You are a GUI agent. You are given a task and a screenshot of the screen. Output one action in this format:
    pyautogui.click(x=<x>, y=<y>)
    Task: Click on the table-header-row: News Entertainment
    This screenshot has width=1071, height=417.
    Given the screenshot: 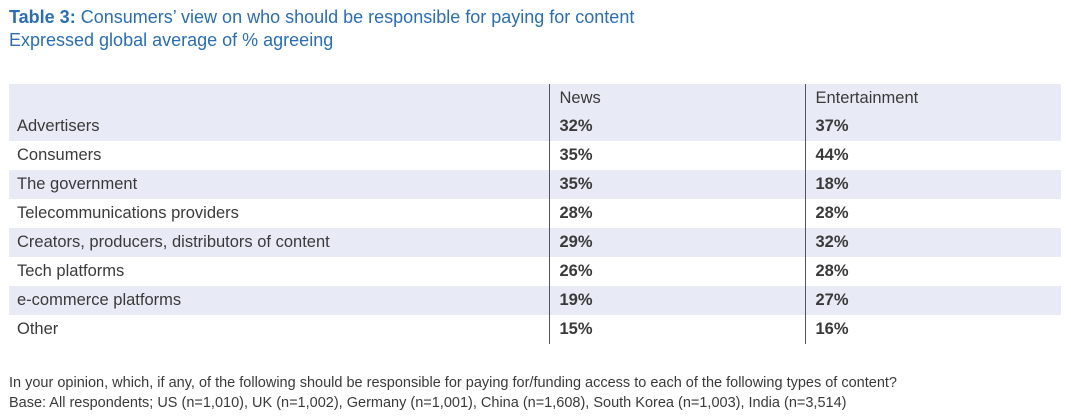 What is the action you would take?
    pyautogui.click(x=535, y=98)
    